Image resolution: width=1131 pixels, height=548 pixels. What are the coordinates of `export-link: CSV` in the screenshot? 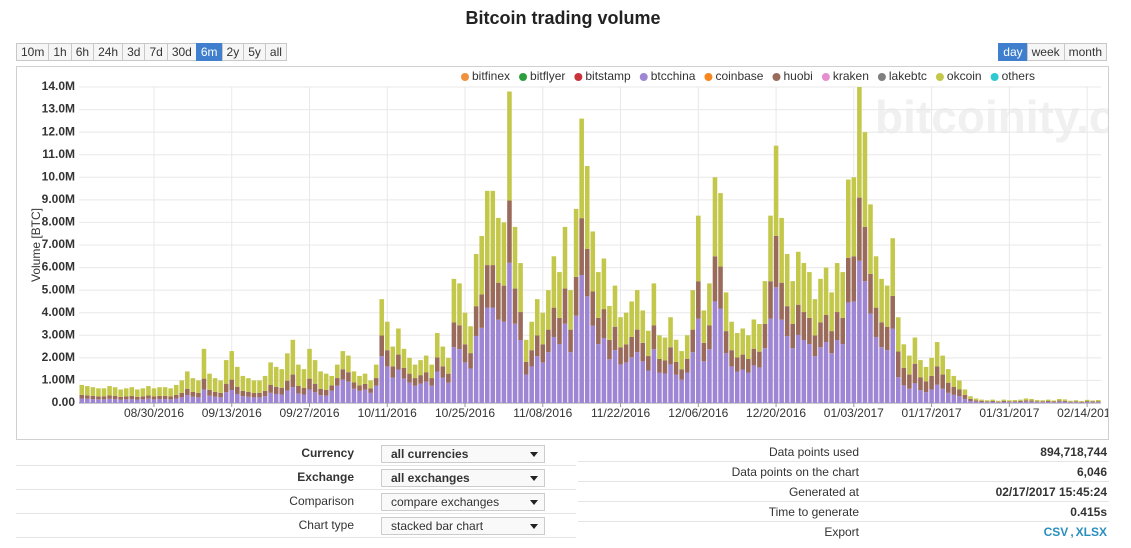 It's located at (1056, 532).